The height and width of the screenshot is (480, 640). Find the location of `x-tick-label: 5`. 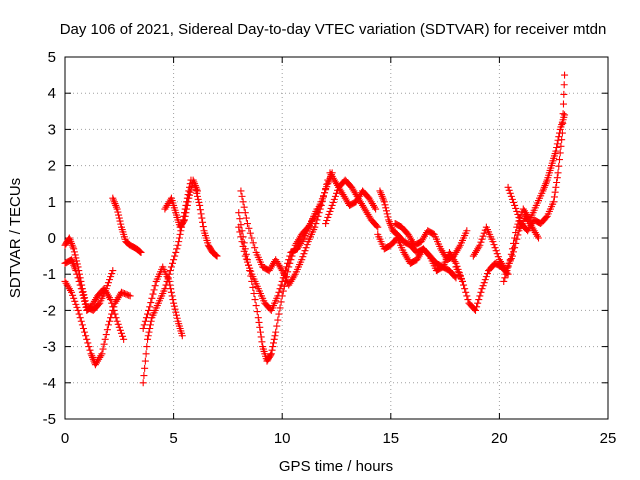

x-tick-label: 5 is located at coordinates (173, 438).